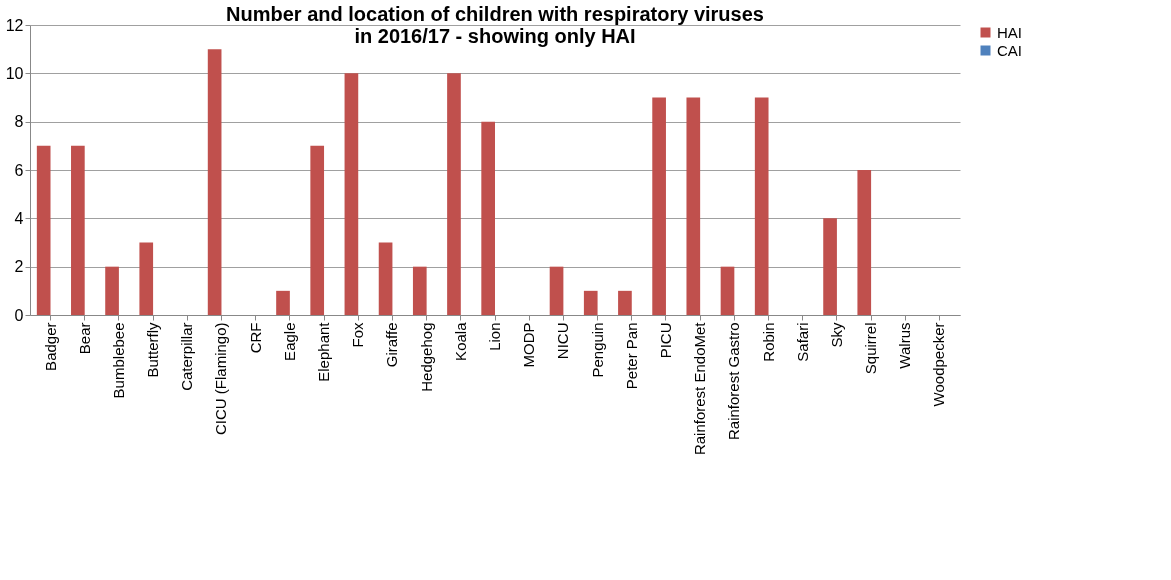  What do you see at coordinates (426, 357) in the screenshot?
I see `x-tick-label: Hedgehog` at bounding box center [426, 357].